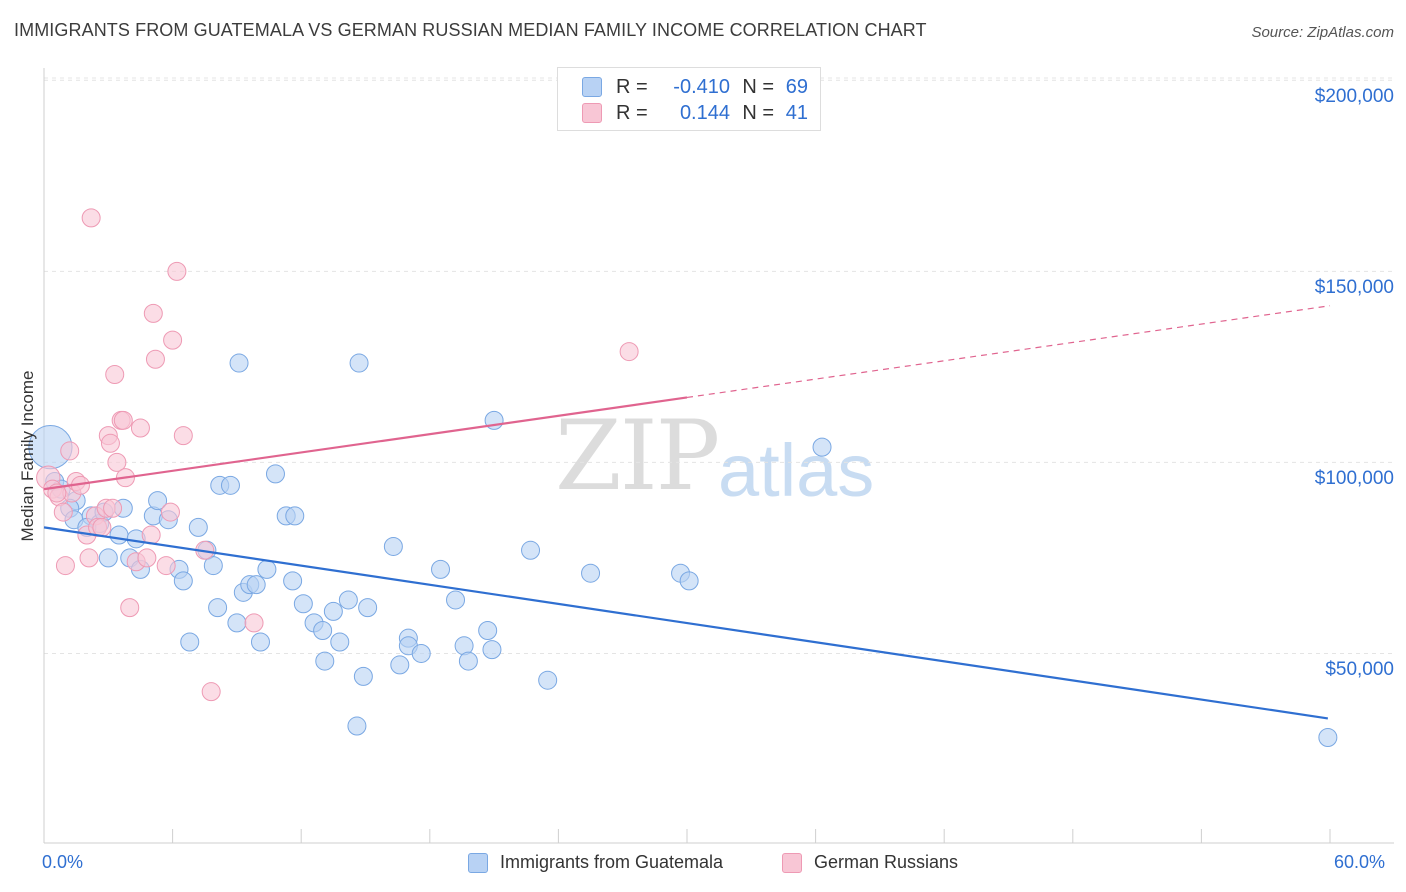  Describe the element at coordinates (1354, 478) in the screenshot. I see `y-tick-label-100k: $100,000` at that location.